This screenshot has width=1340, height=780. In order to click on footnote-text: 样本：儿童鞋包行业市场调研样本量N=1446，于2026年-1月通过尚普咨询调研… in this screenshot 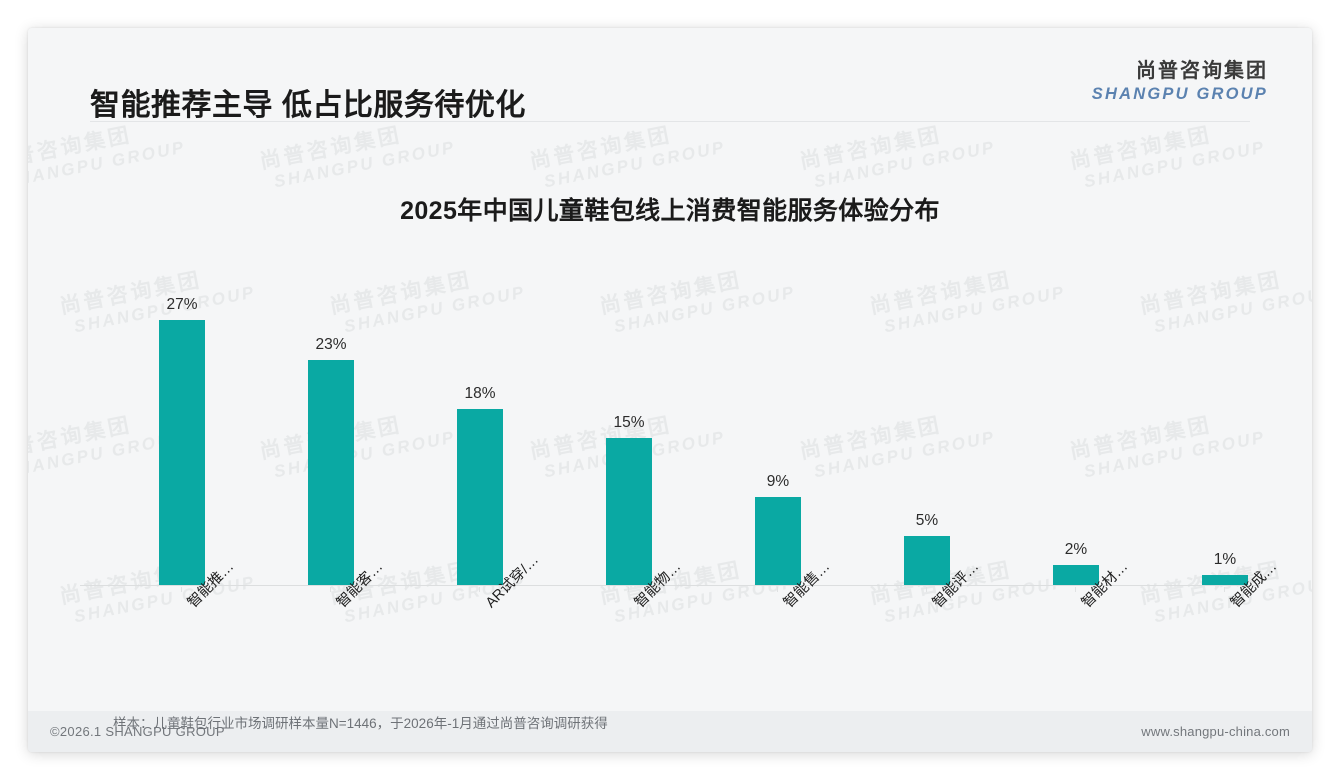, I will do `click(360, 723)`.